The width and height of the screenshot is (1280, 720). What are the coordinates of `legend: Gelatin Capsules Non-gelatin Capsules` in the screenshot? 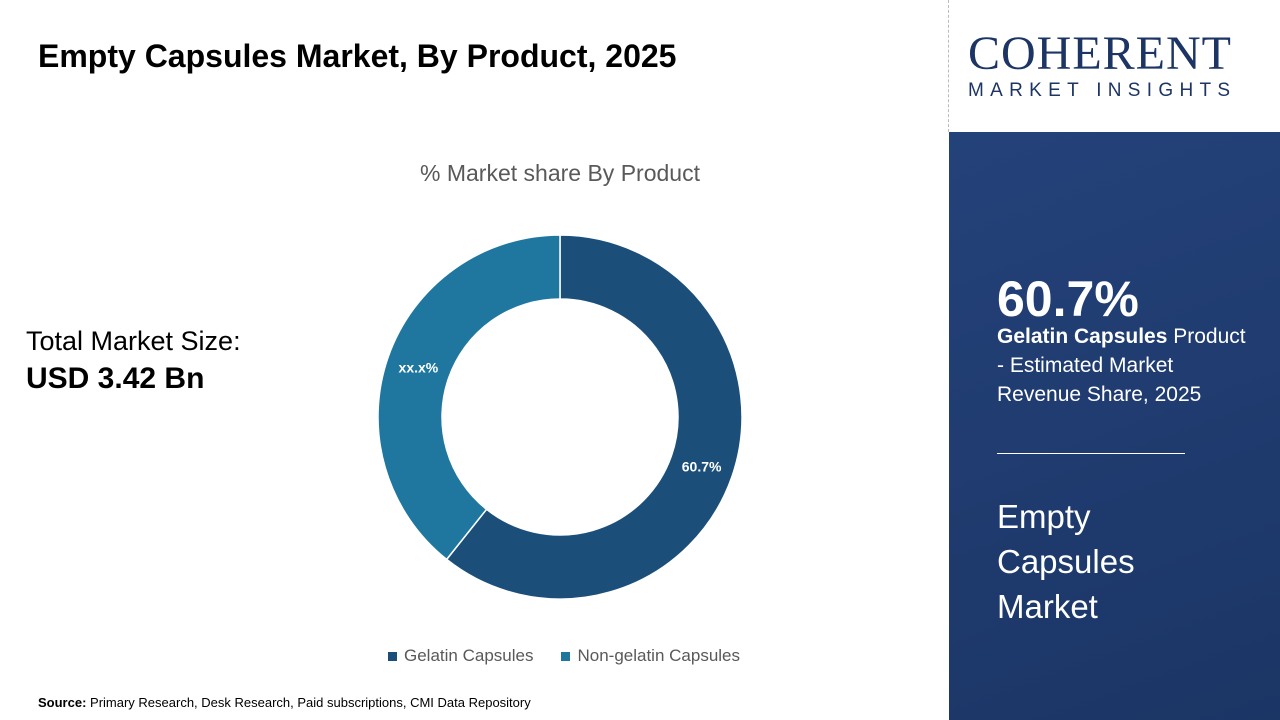 It's located at (564, 656).